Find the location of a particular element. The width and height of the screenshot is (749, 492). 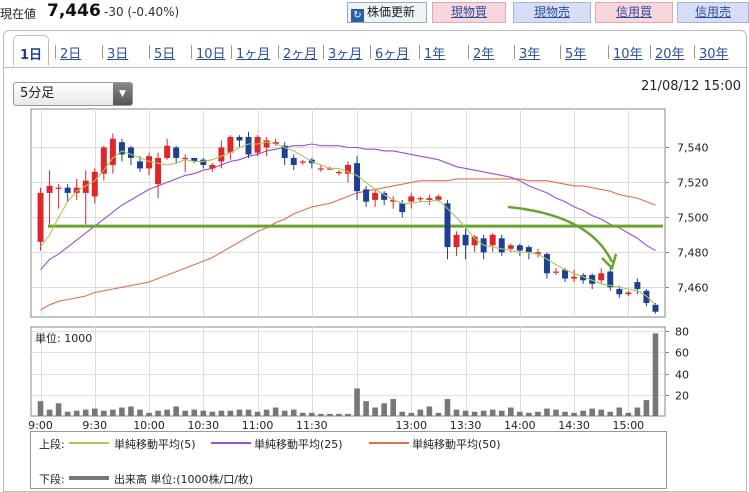

current-price-value: 7,446 is located at coordinates (74, 11).